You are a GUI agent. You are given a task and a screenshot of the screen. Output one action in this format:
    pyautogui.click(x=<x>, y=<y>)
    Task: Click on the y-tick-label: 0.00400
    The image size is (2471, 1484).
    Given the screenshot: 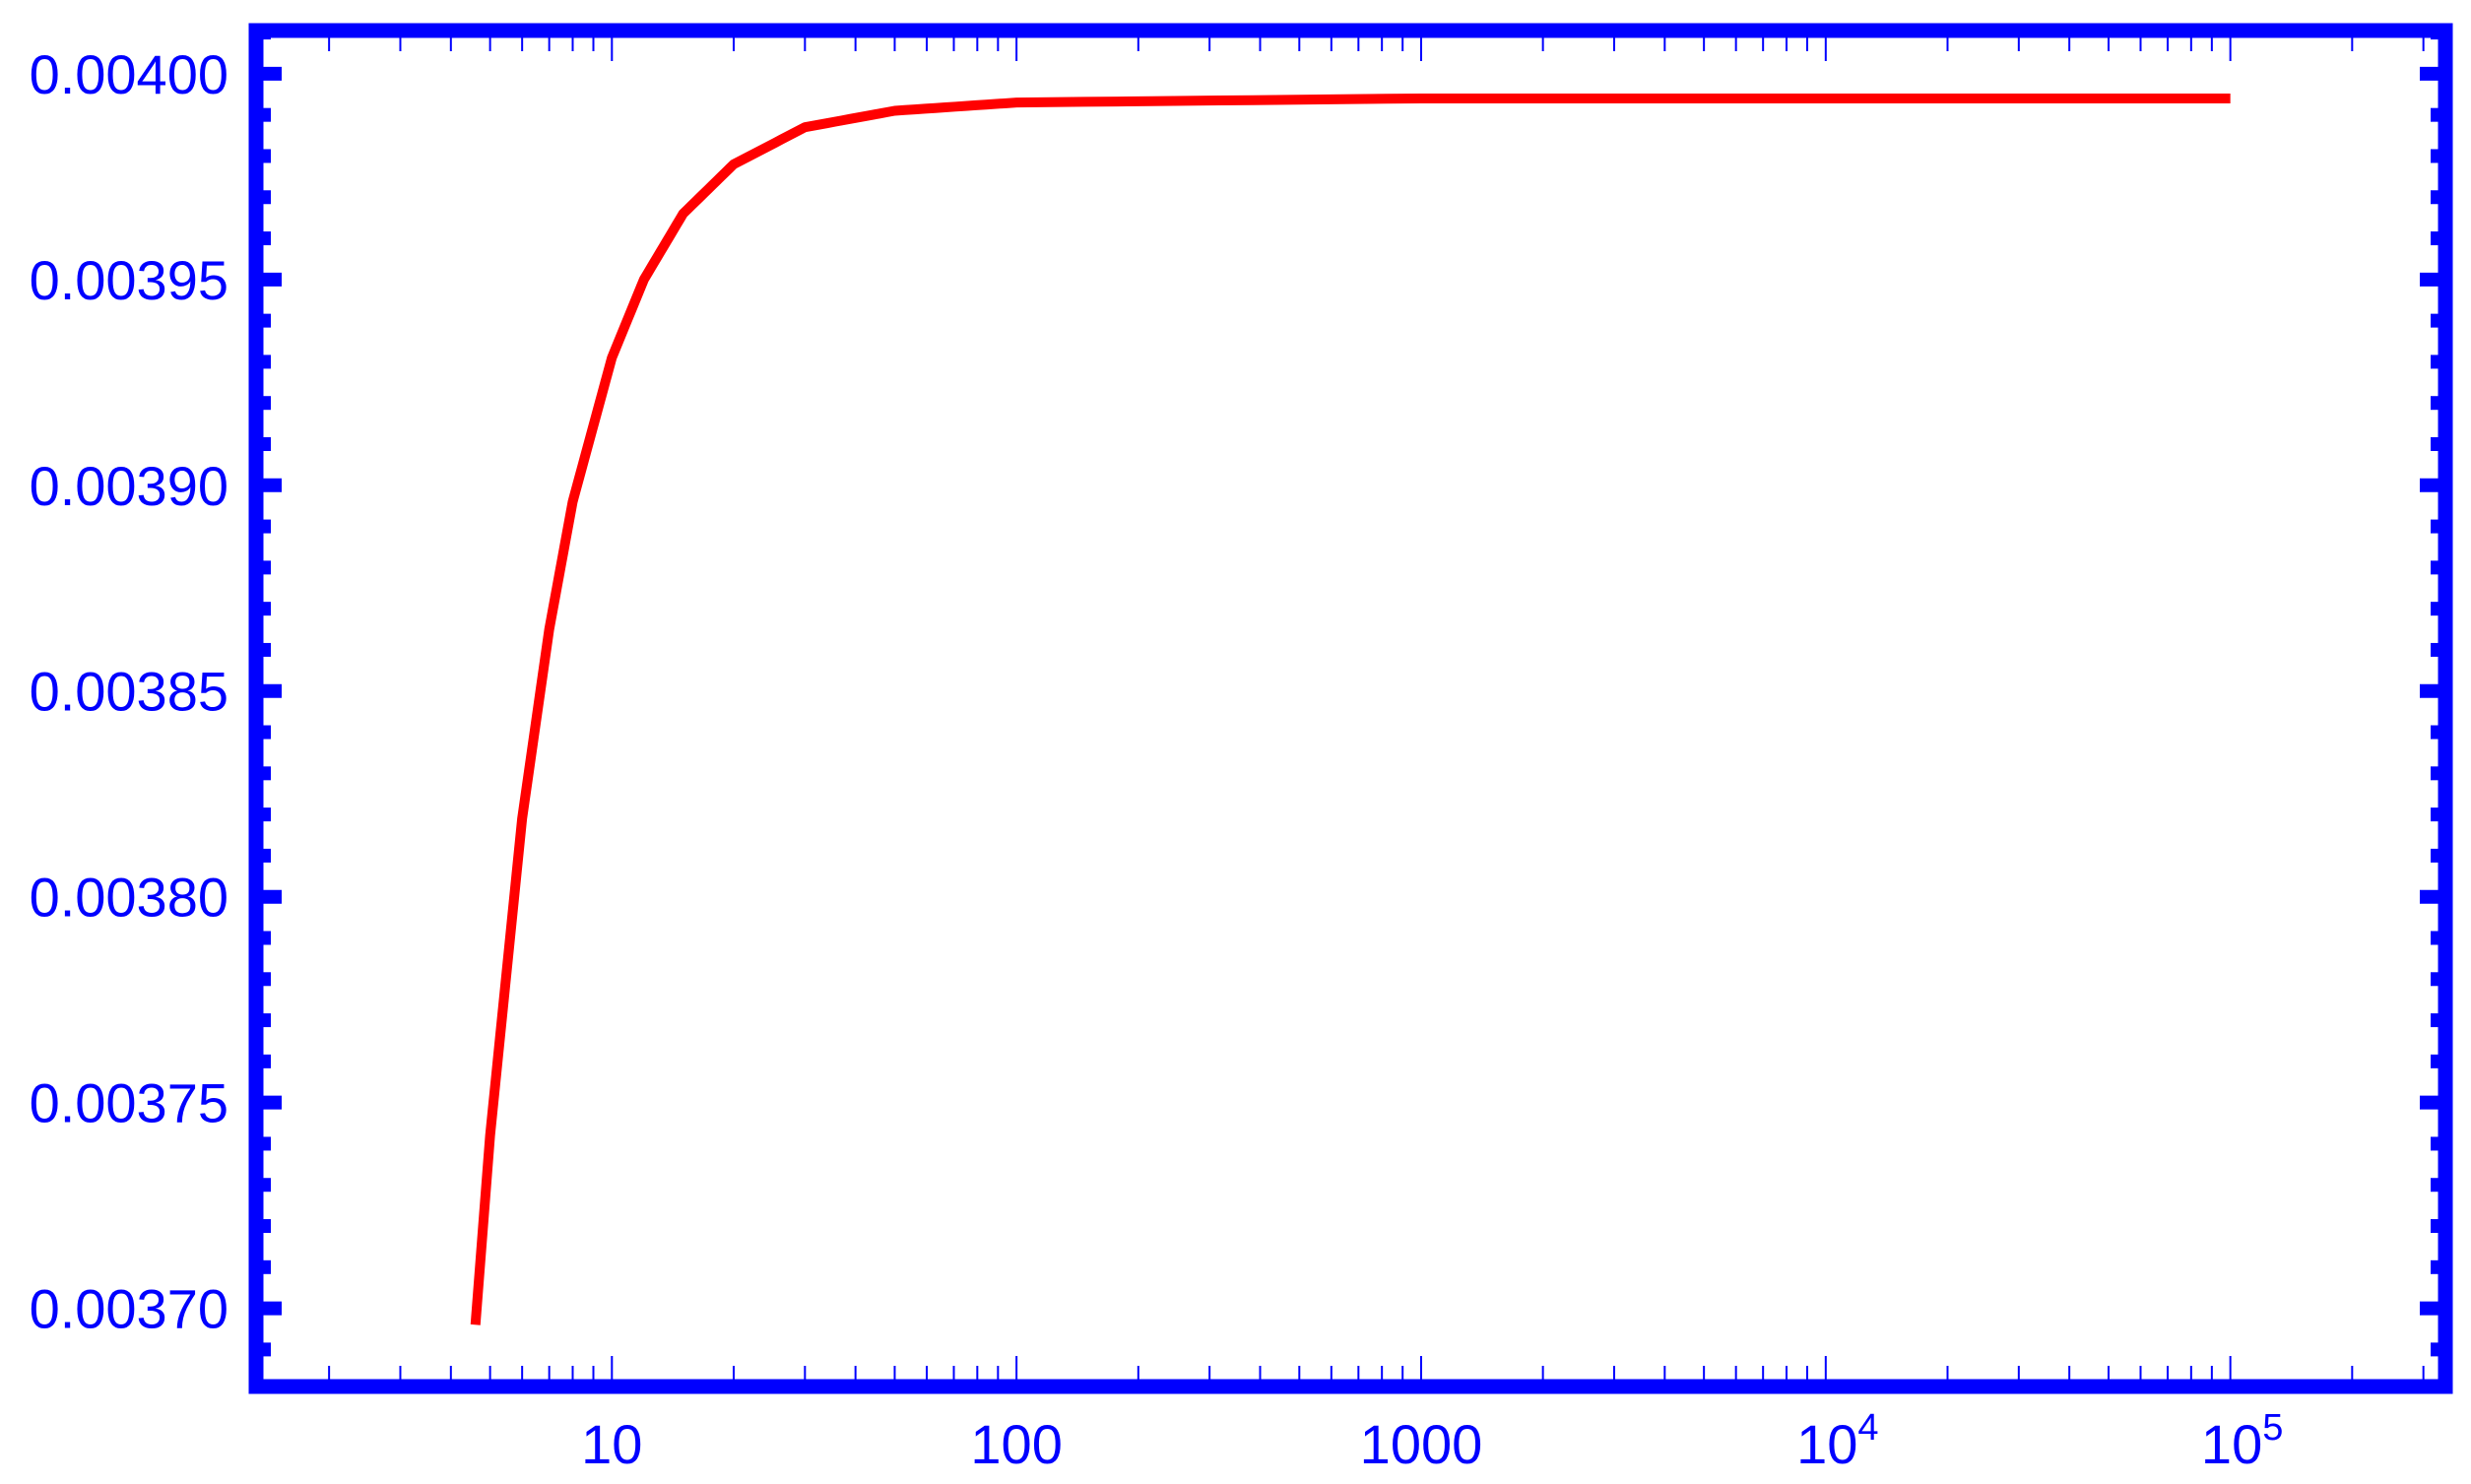 What is the action you would take?
    pyautogui.click(x=129, y=74)
    